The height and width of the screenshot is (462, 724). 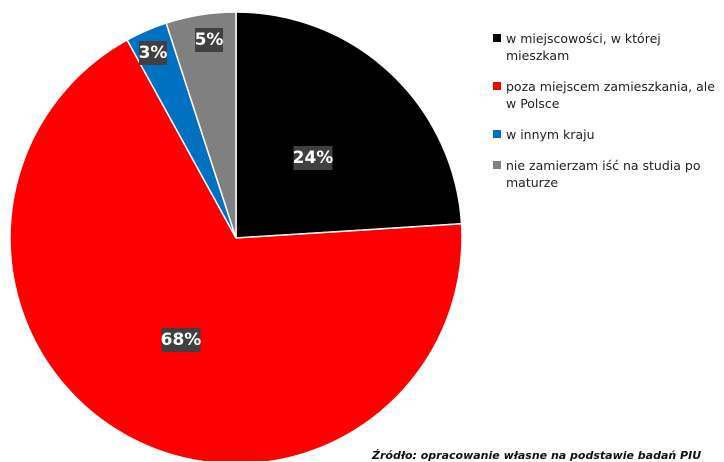 I want to click on data-label-text: 24%, so click(x=313, y=158).